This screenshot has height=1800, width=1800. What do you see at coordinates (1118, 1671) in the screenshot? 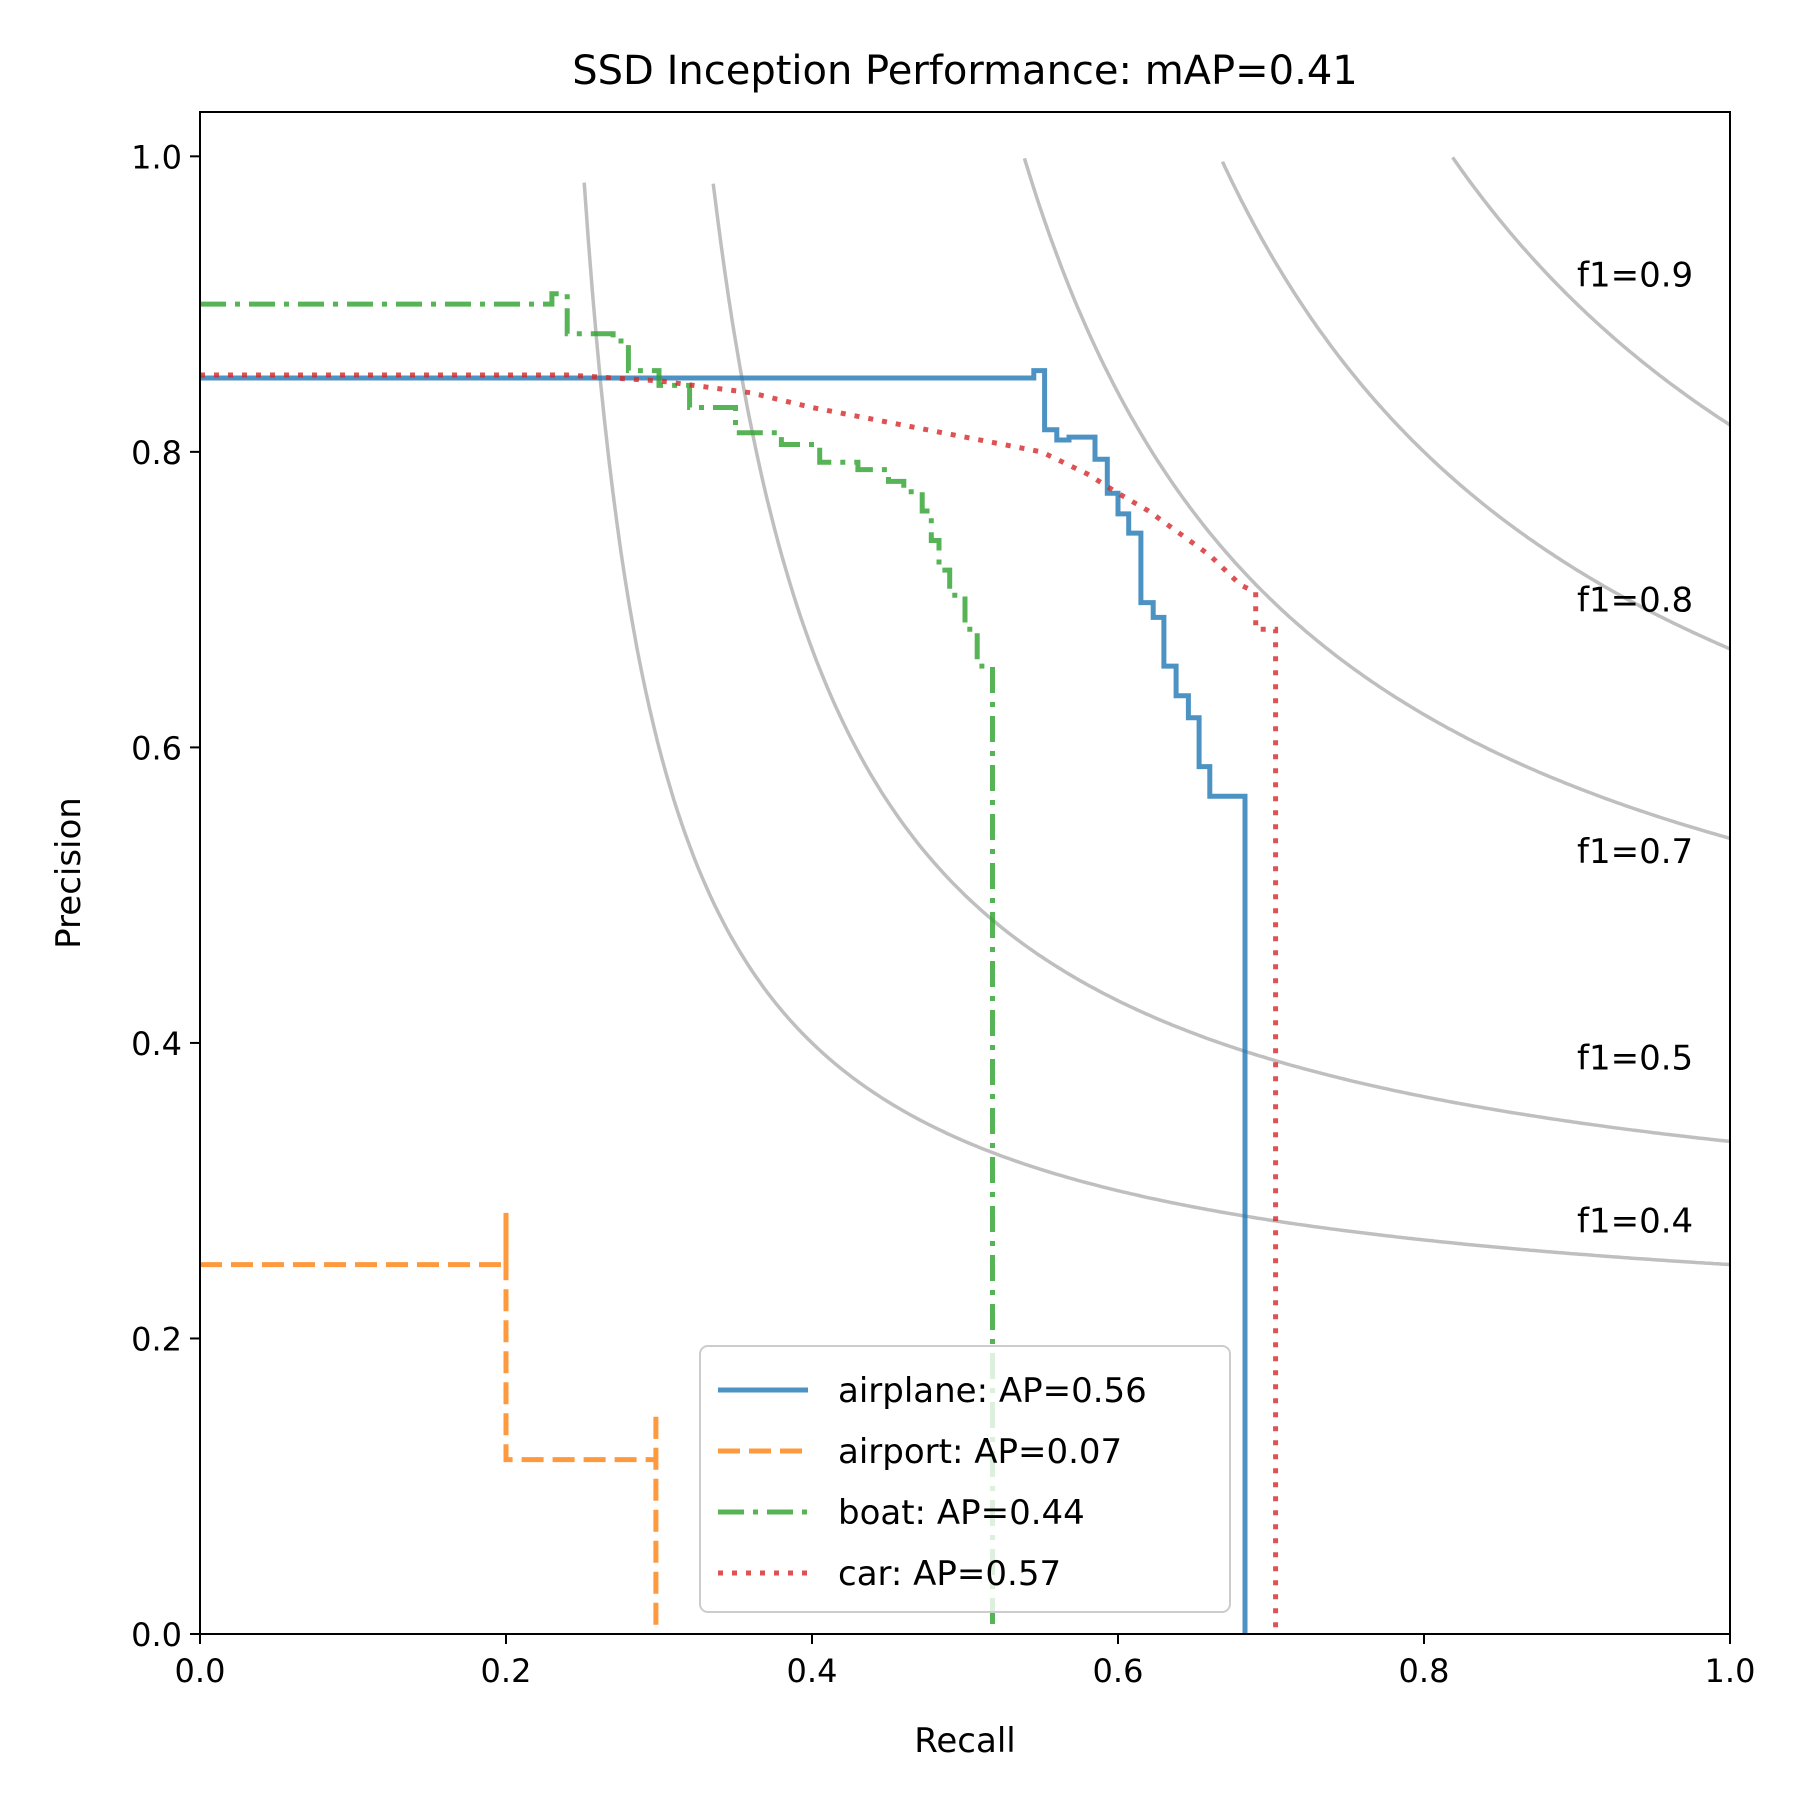
I see `x-tick-label: 0.6` at bounding box center [1118, 1671].